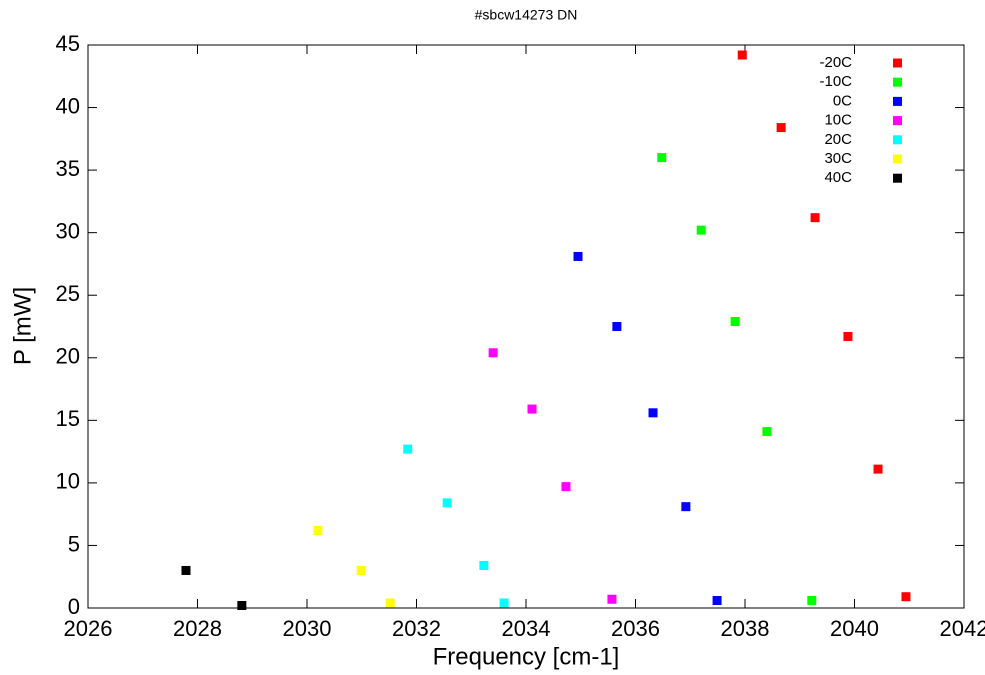  Describe the element at coordinates (68, 481) in the screenshot. I see `y-tick-label: 10` at that location.